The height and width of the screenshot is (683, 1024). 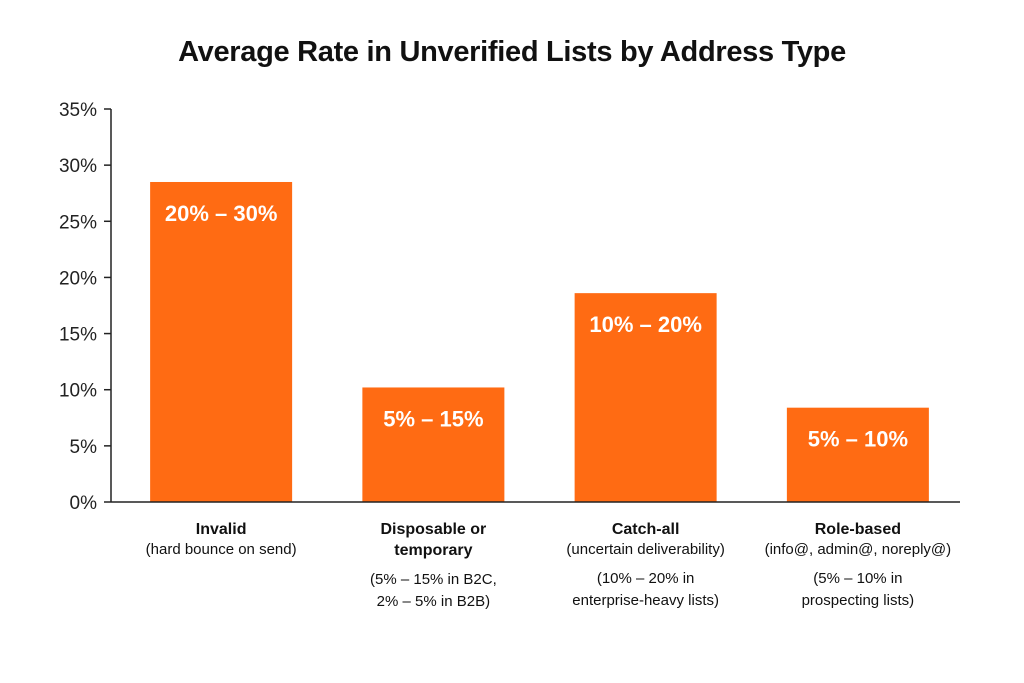 What do you see at coordinates (221, 213) in the screenshot?
I see `bar-data-label: 20% – 30%` at bounding box center [221, 213].